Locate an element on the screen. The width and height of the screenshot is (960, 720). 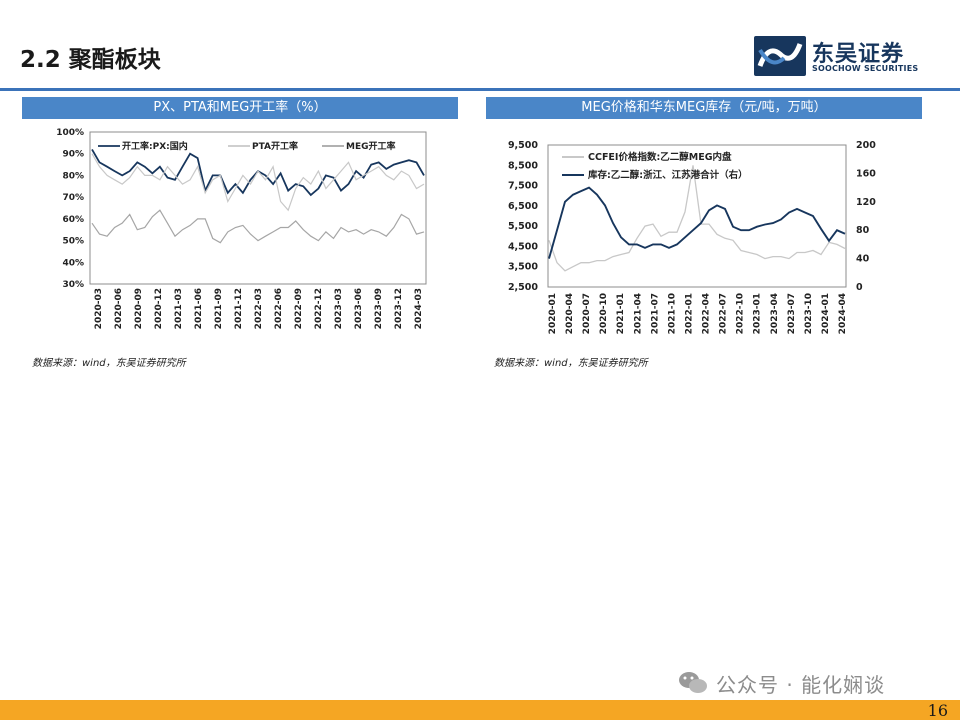
logo-chinese-text: 东吴证券 is located at coordinates (858, 54).